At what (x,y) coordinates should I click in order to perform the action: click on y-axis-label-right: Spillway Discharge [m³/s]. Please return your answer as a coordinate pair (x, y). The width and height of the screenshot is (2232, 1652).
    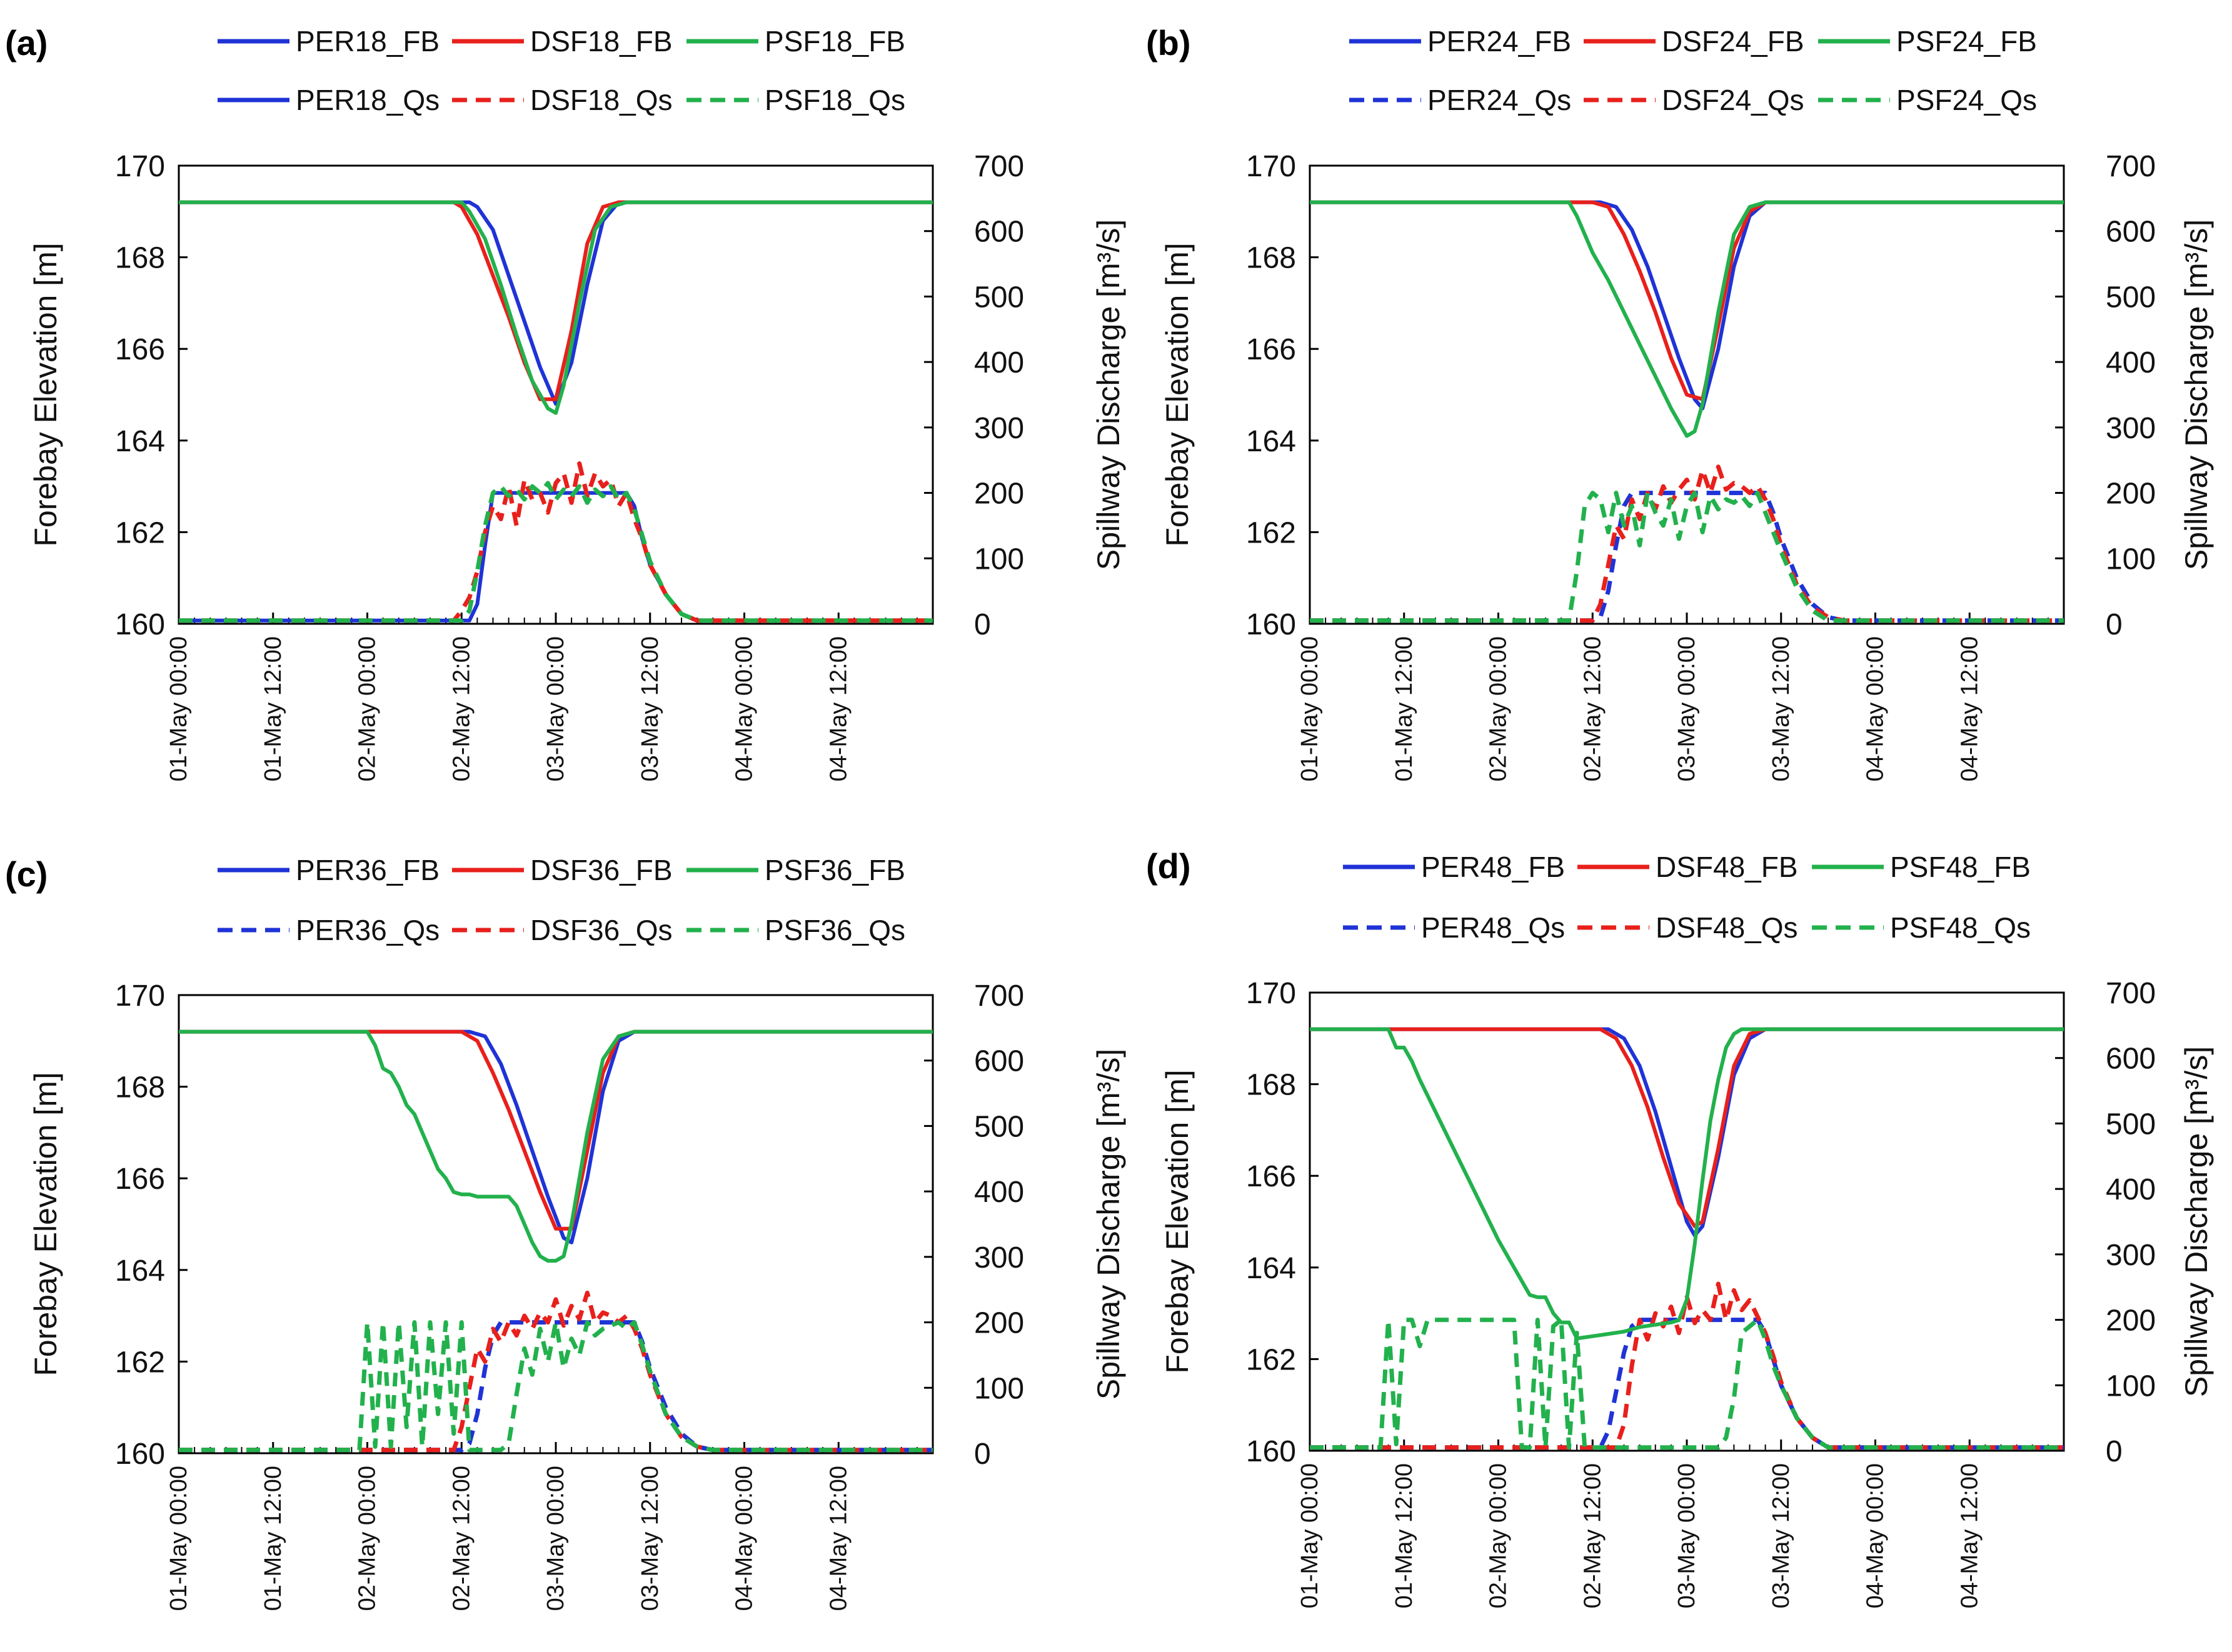
    Looking at the image, I should click on (2196, 394).